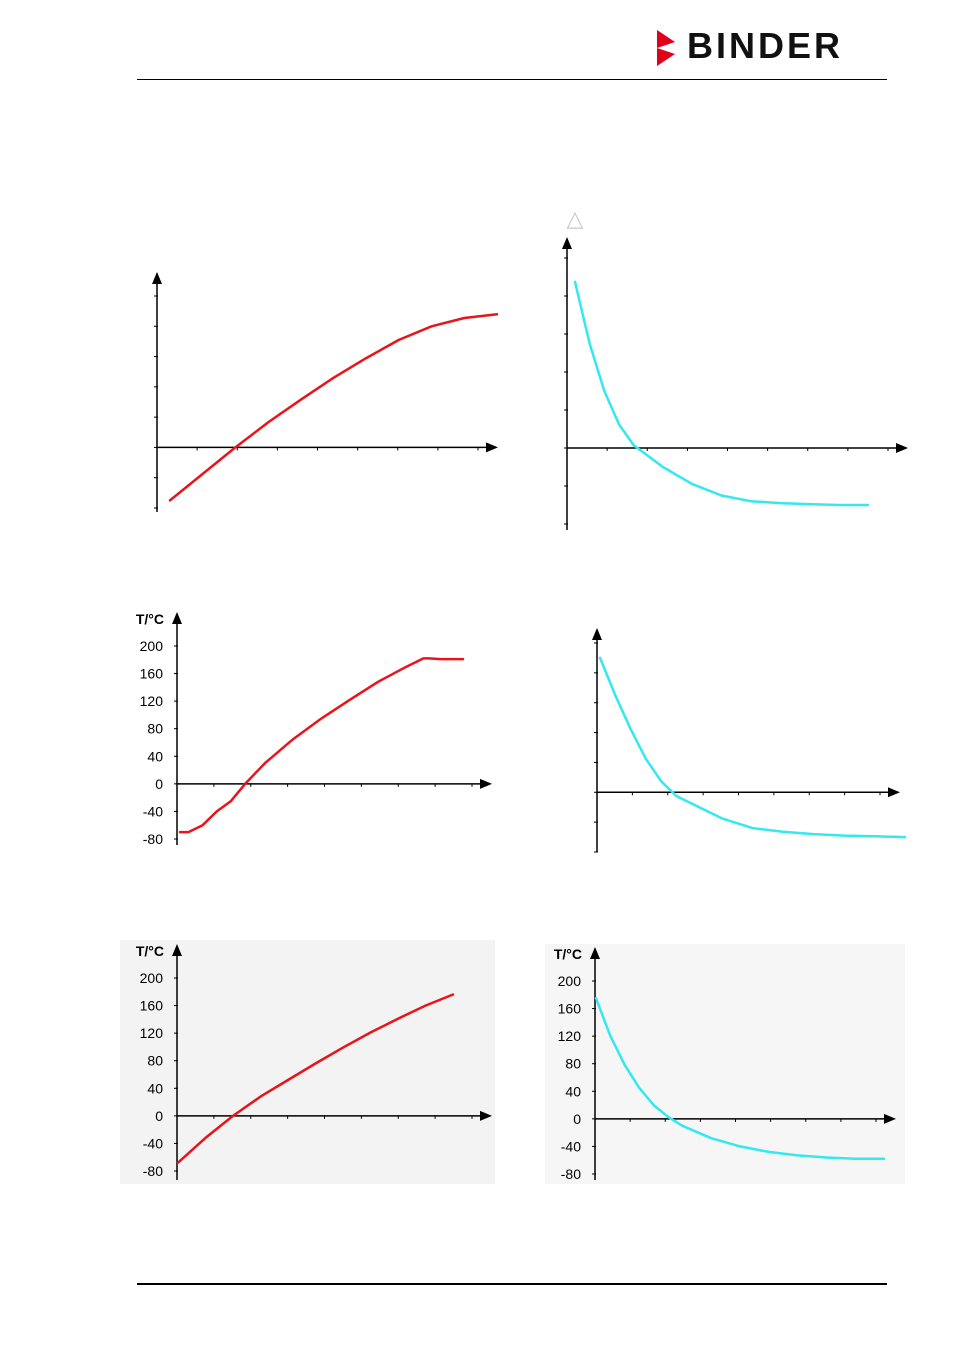 The height and width of the screenshot is (1350, 955). I want to click on binder-logo, so click(666, 48).